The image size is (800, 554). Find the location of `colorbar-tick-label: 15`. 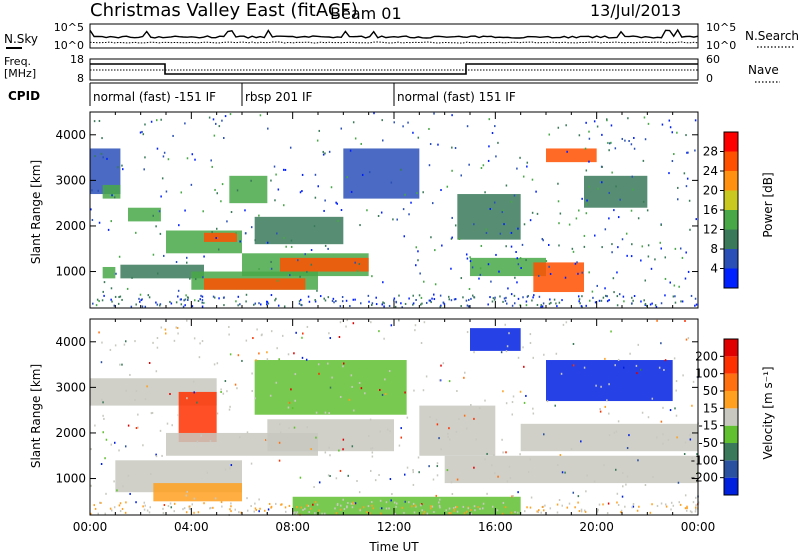

colorbar-tick-label: 15 is located at coordinates (710, 408).